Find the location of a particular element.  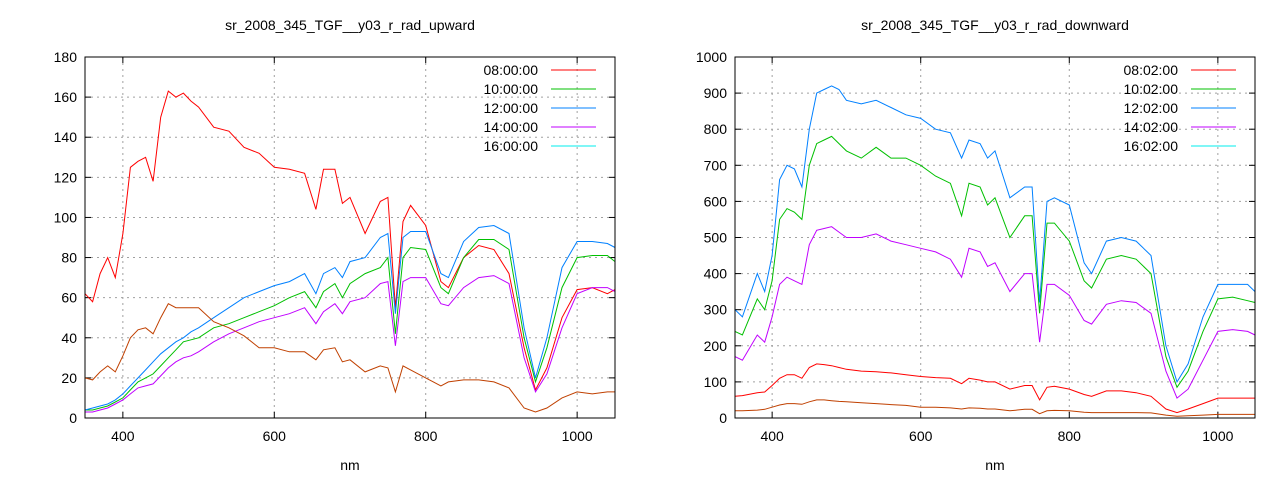

legend-label: 12:02:00 is located at coordinates (1151, 108).